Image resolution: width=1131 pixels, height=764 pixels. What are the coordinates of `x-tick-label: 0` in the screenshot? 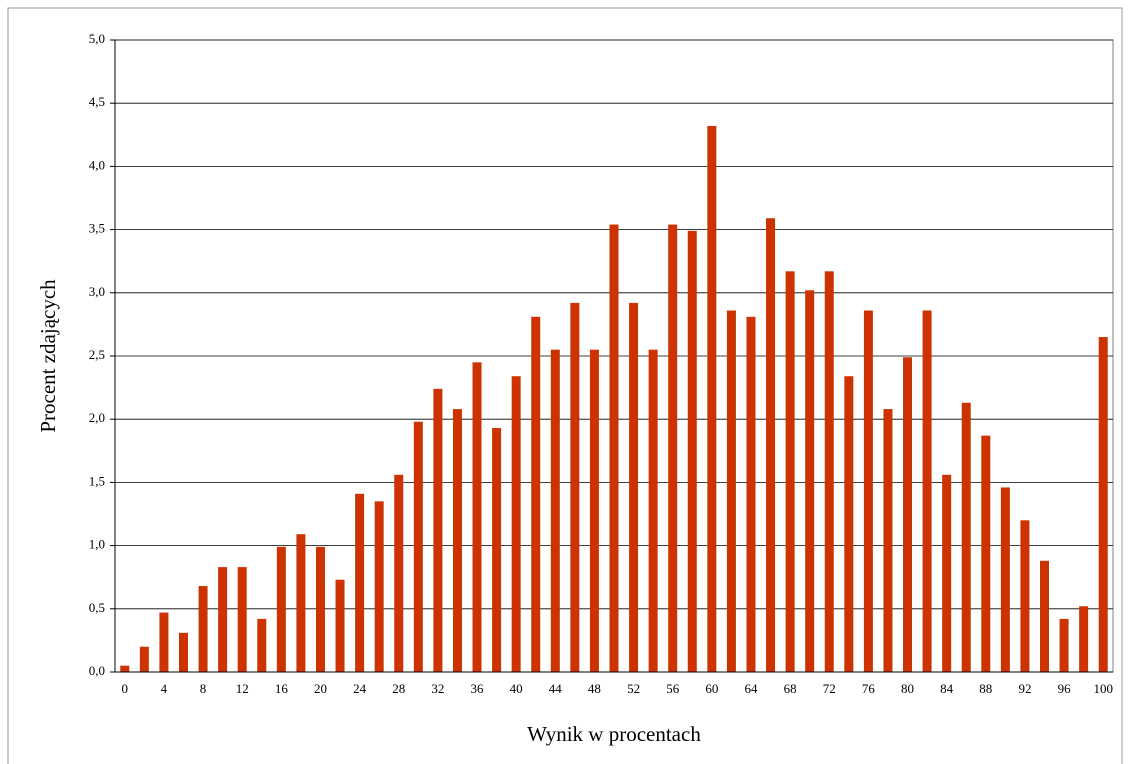 It's located at (125, 688).